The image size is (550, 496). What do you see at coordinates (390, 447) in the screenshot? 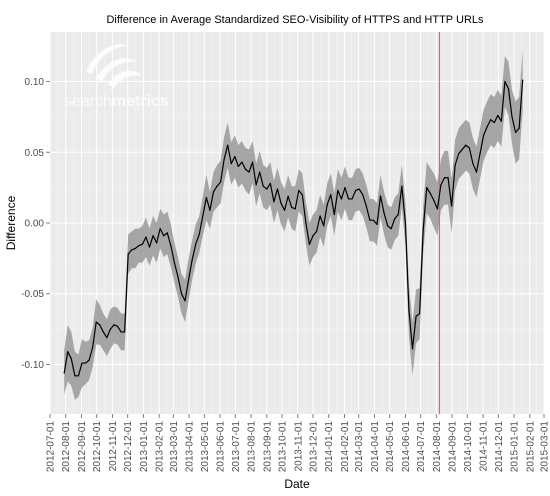
I see `x-tick-label: 2014-05-01` at bounding box center [390, 447].